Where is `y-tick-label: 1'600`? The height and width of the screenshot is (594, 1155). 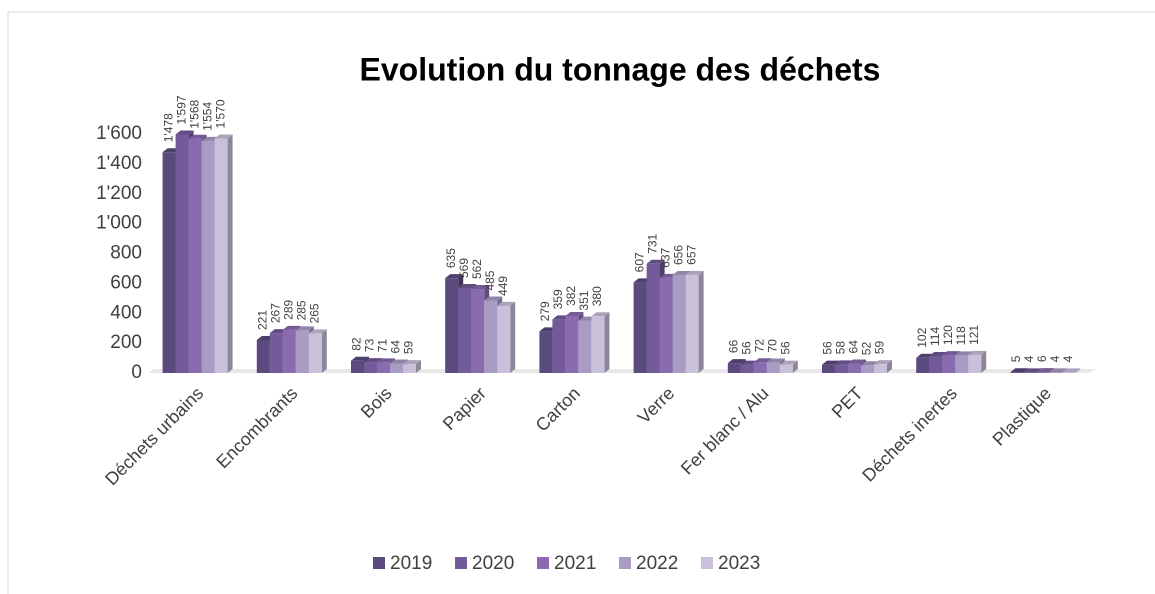 y-tick-label: 1'600 is located at coordinates (119, 133).